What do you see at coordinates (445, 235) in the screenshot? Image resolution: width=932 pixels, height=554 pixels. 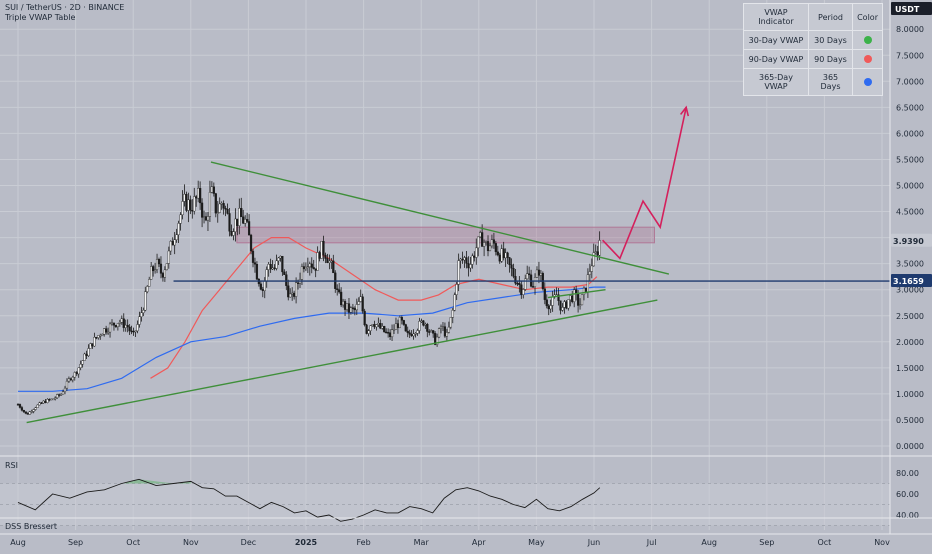 I see `resistance-zone` at bounding box center [445, 235].